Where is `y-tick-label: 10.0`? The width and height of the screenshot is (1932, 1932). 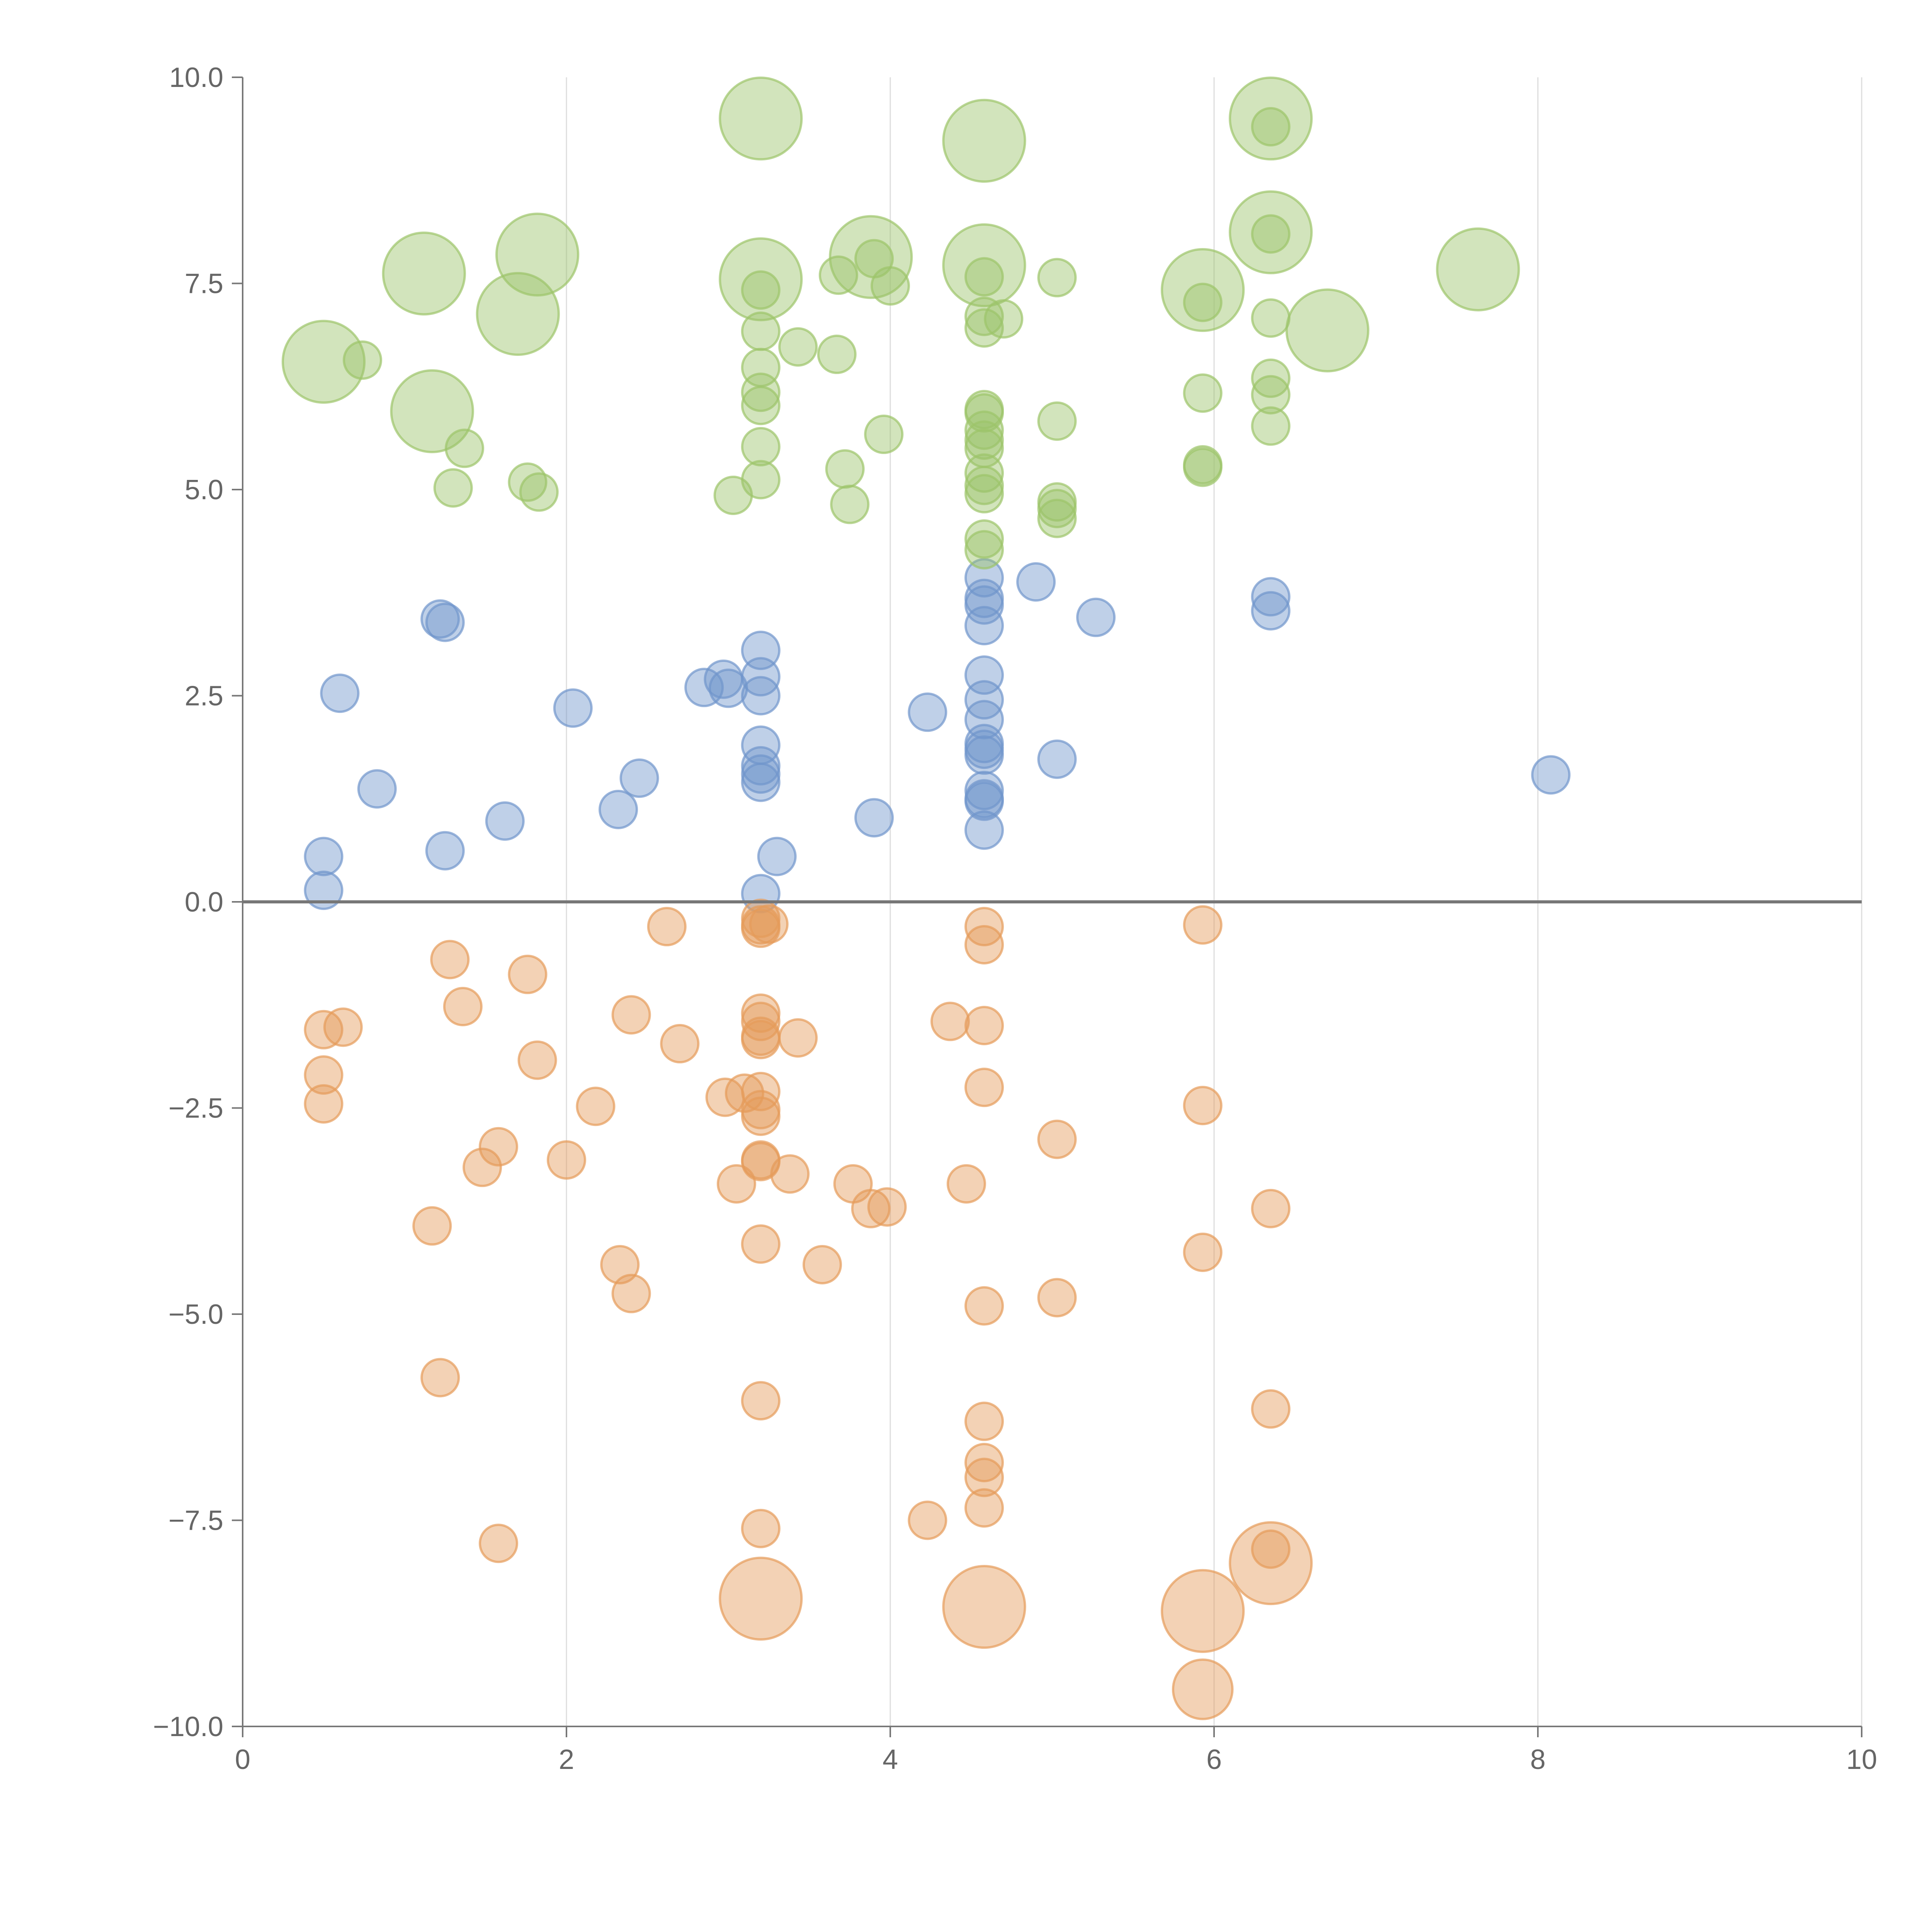 y-tick-label: 10.0 is located at coordinates (196, 78).